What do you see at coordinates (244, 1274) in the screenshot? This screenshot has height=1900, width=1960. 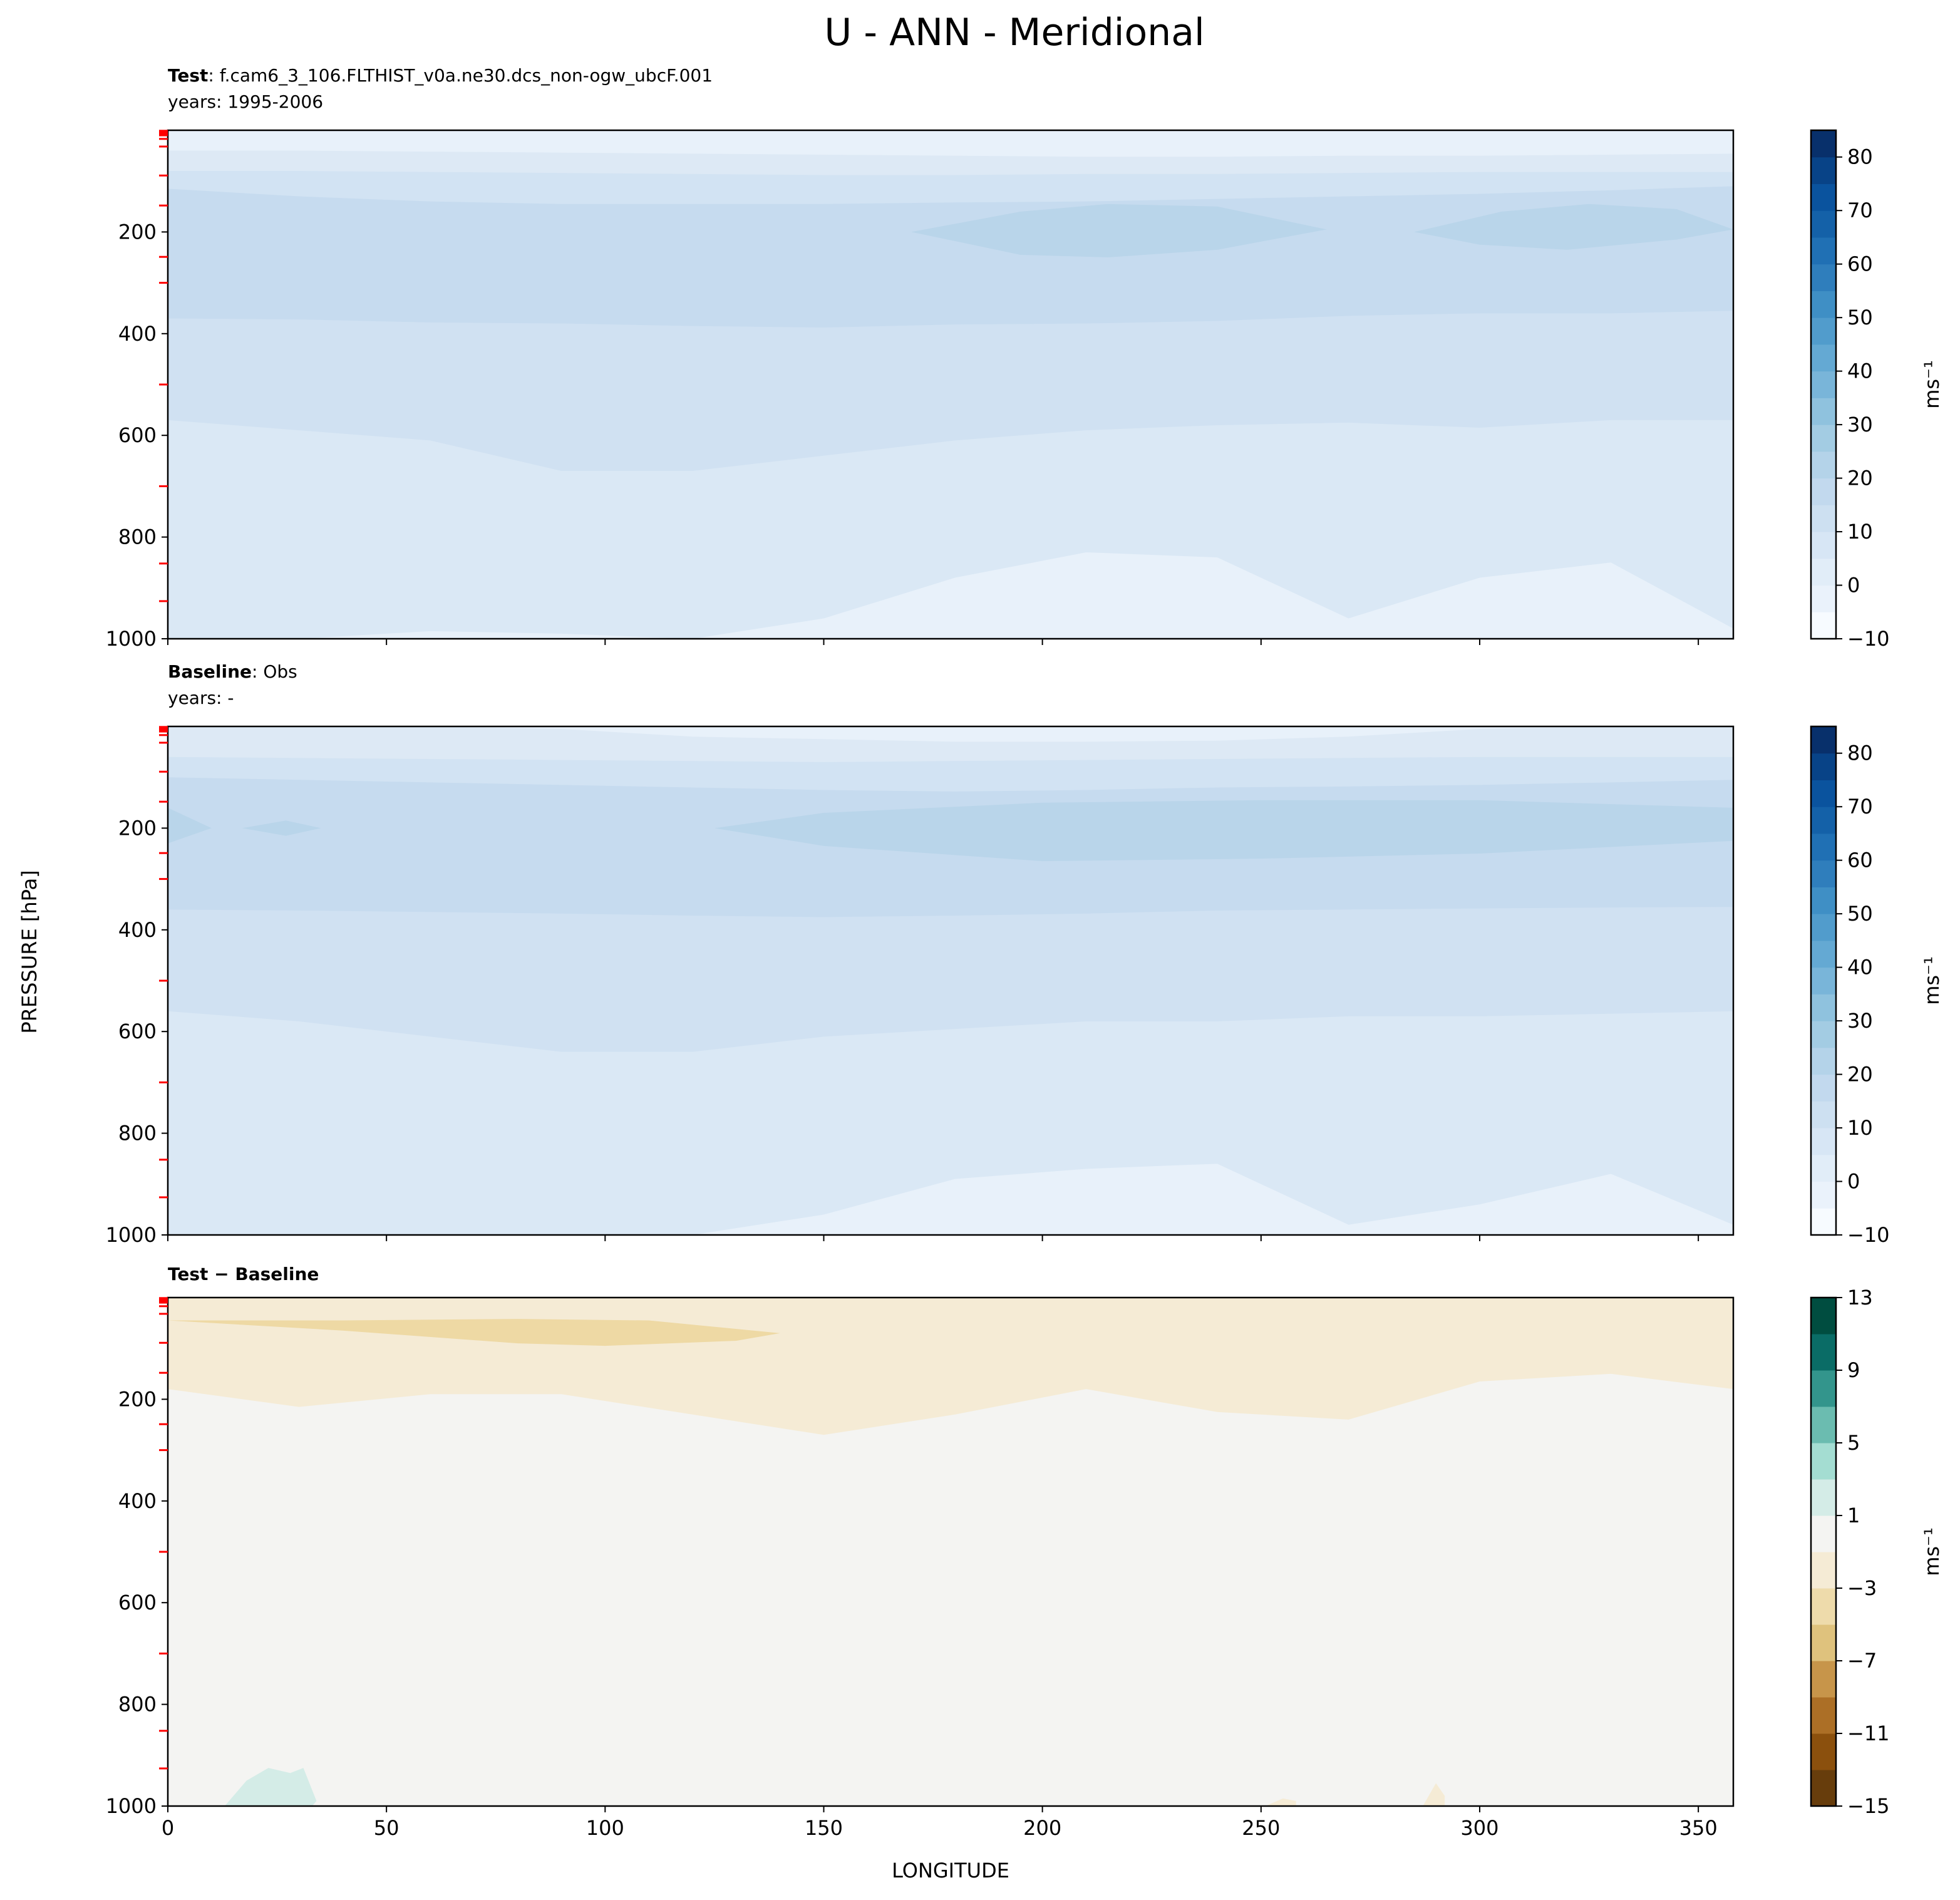 I see `panel-label-bold: Test − Baseline` at bounding box center [244, 1274].